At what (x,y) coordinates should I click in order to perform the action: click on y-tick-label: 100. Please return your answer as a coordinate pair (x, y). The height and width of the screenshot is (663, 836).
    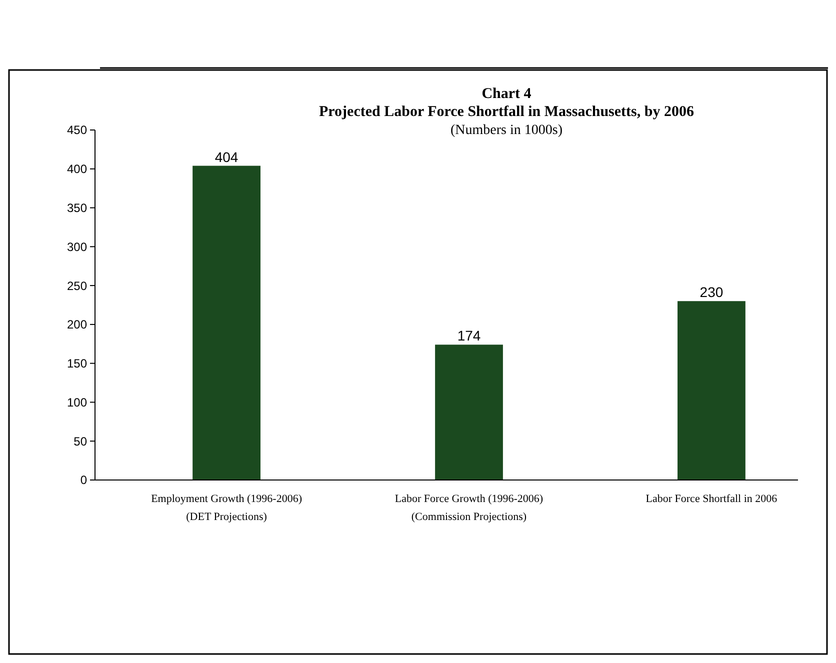
    Looking at the image, I should click on (77, 402).